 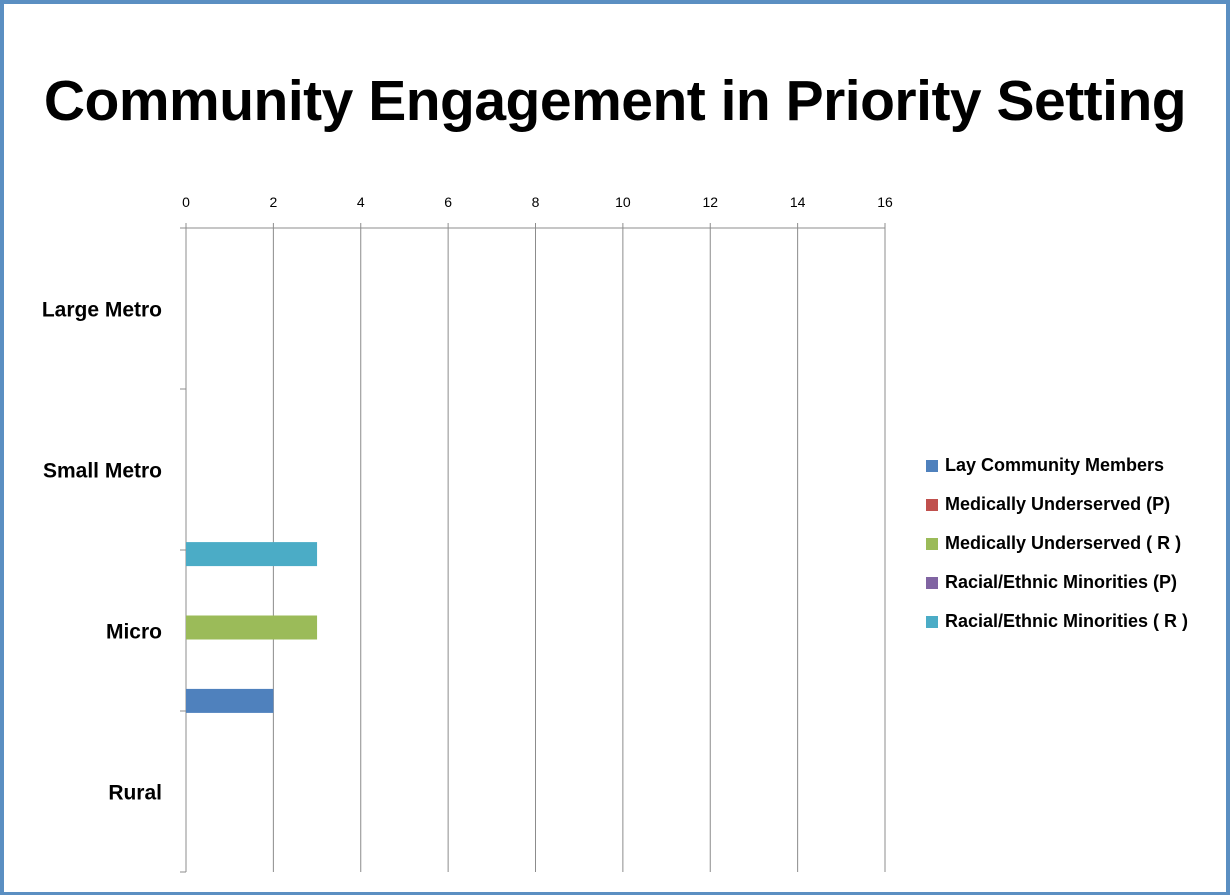 What do you see at coordinates (623, 202) in the screenshot?
I see `x-tick-label: 10` at bounding box center [623, 202].